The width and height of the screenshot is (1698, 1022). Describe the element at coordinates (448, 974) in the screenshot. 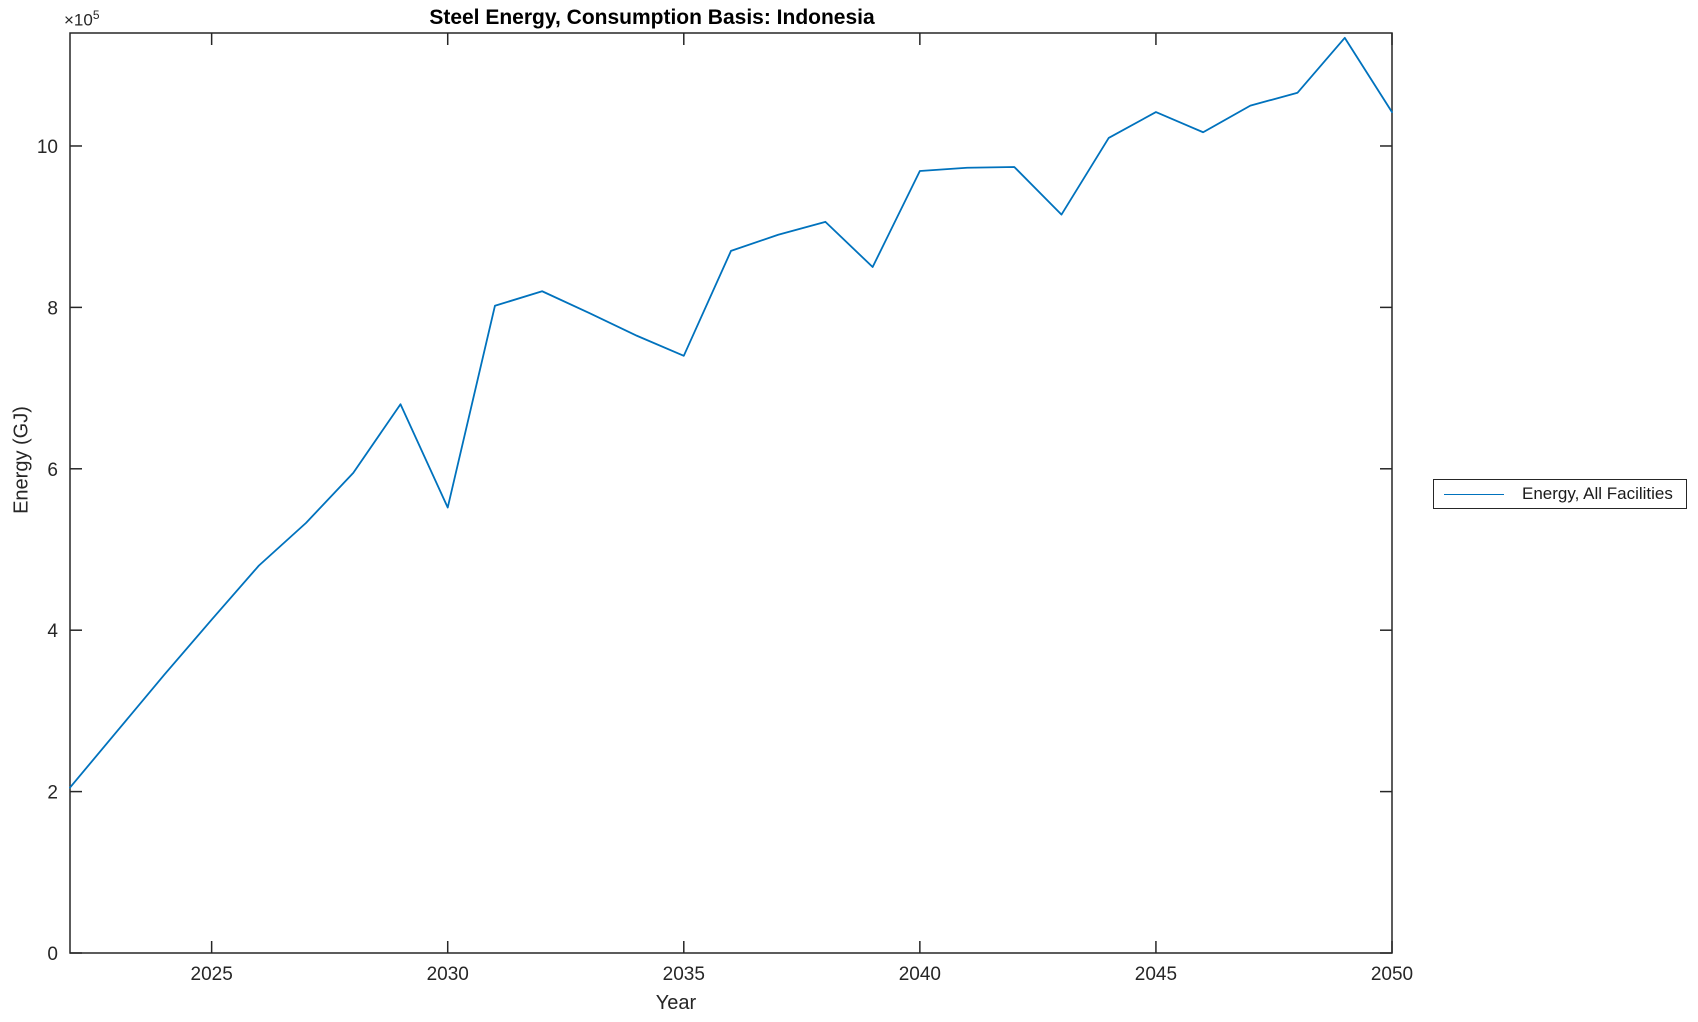

I see `x-tick-label: 2030` at that location.